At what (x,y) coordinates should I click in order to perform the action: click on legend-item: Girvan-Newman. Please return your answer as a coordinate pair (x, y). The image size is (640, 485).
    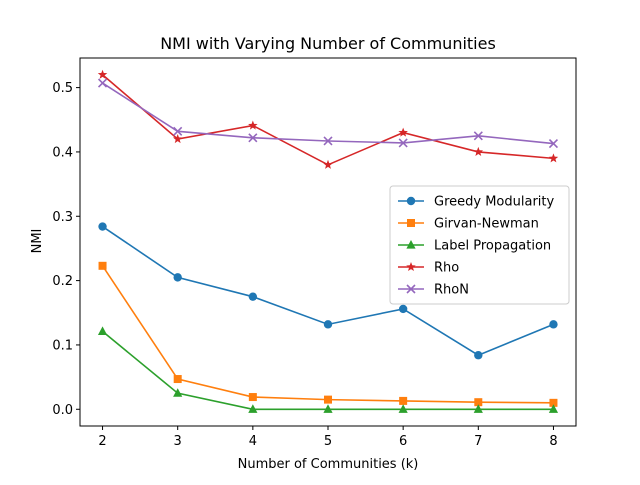
    Looking at the image, I should click on (468, 224).